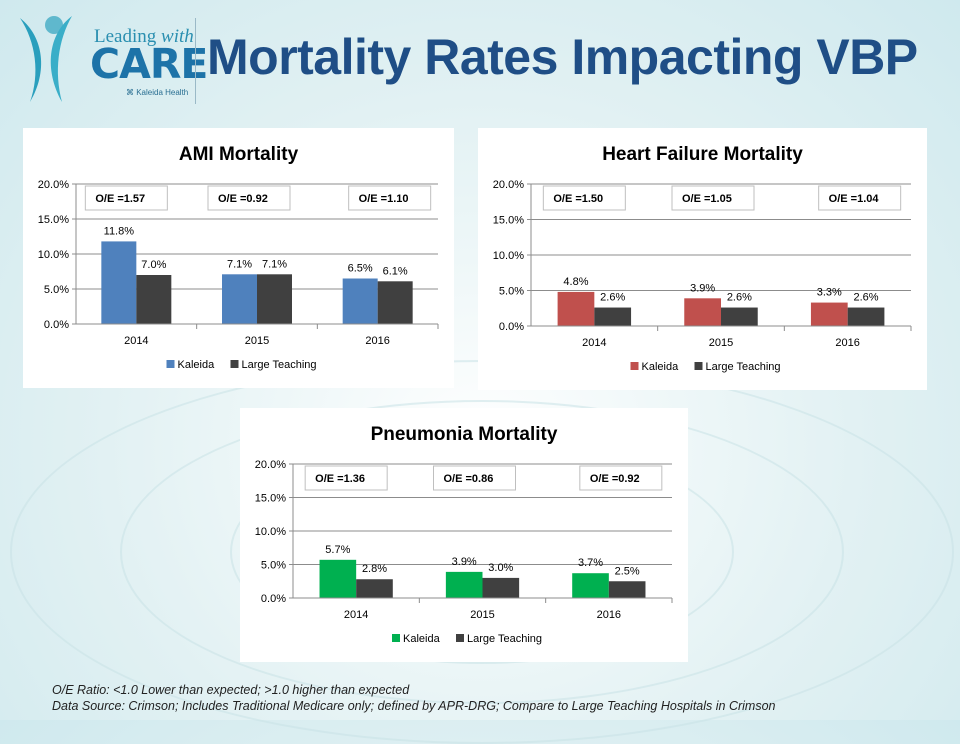  Describe the element at coordinates (562, 57) in the screenshot. I see `page-title: Mortality Rates Impacting VBP` at that location.